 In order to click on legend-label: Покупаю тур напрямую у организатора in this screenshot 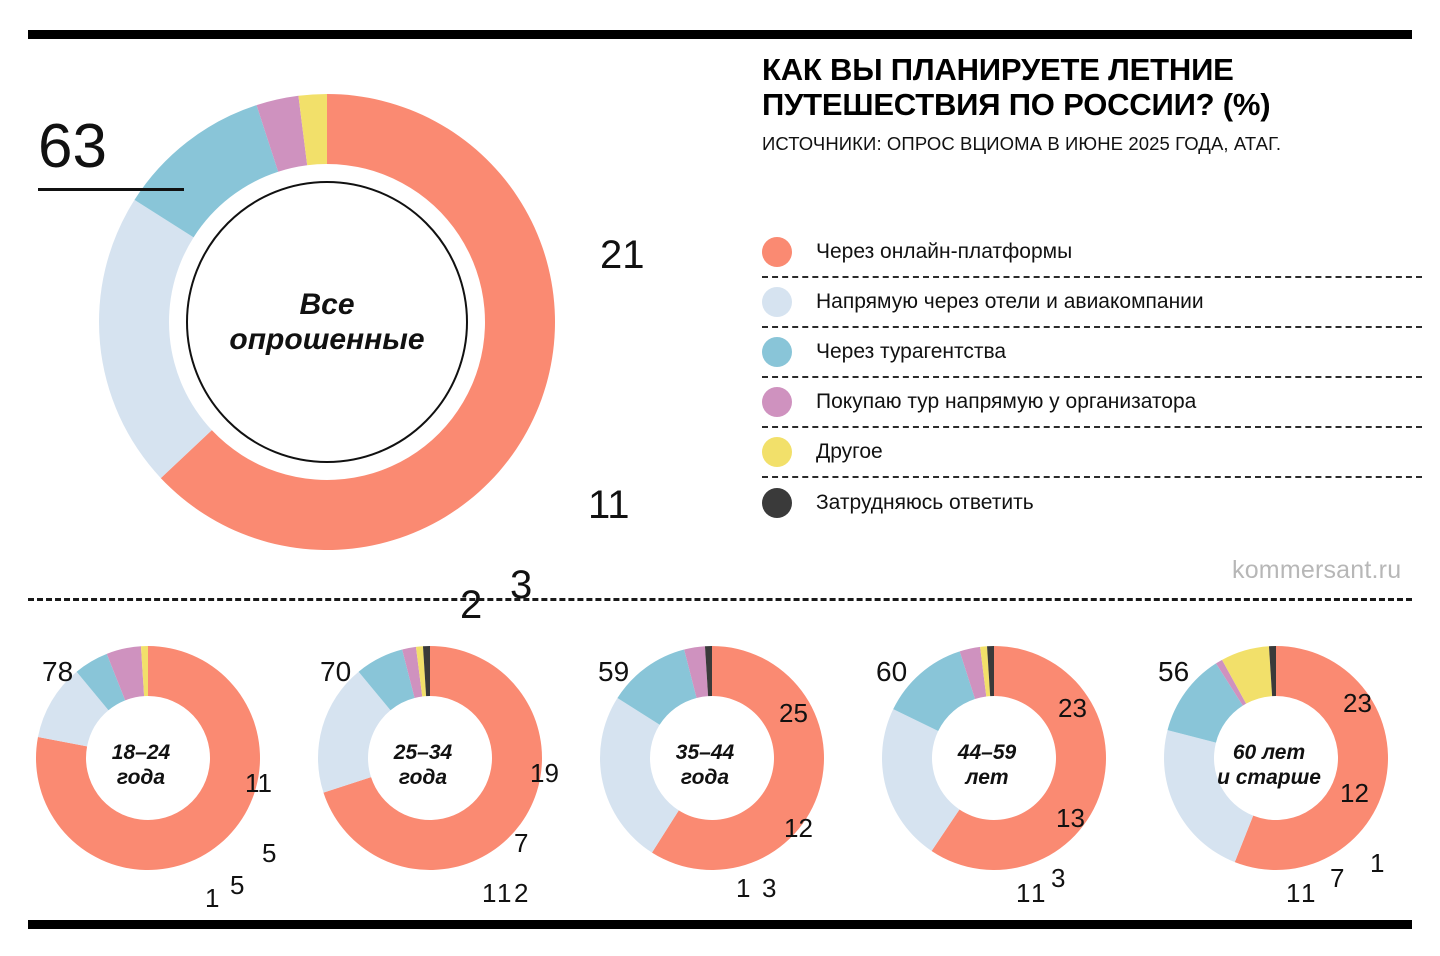, I will do `click(1006, 401)`.